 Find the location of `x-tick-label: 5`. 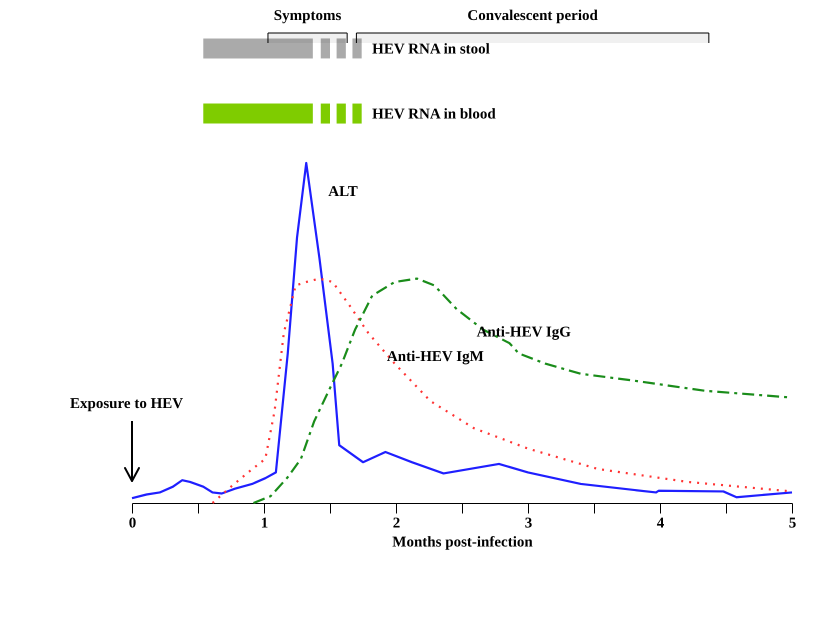

x-tick-label: 5 is located at coordinates (792, 524).